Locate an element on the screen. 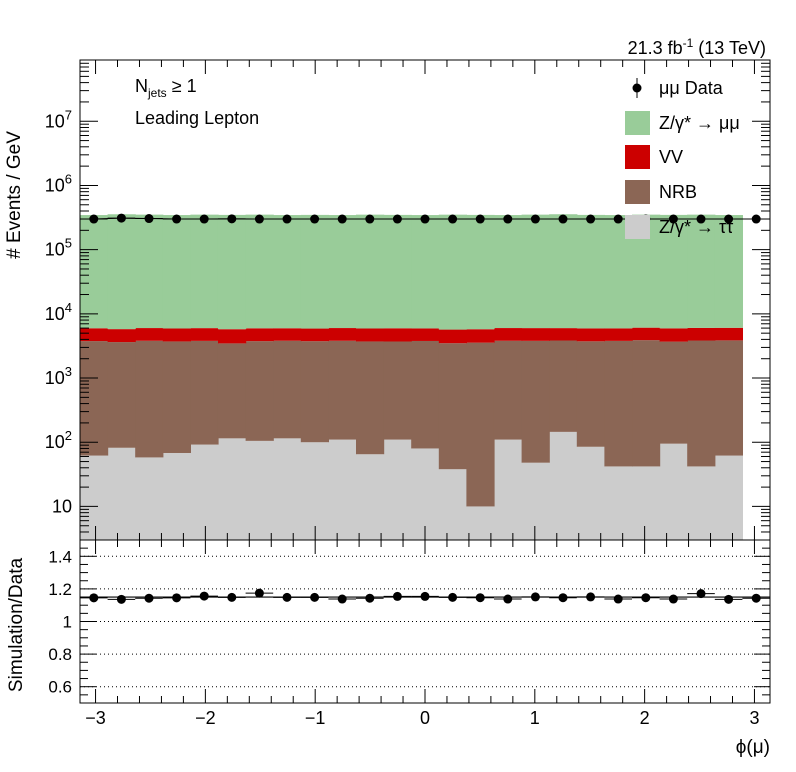 This screenshot has width=796, height=772. legend-label-3: NRB is located at coordinates (678, 192).